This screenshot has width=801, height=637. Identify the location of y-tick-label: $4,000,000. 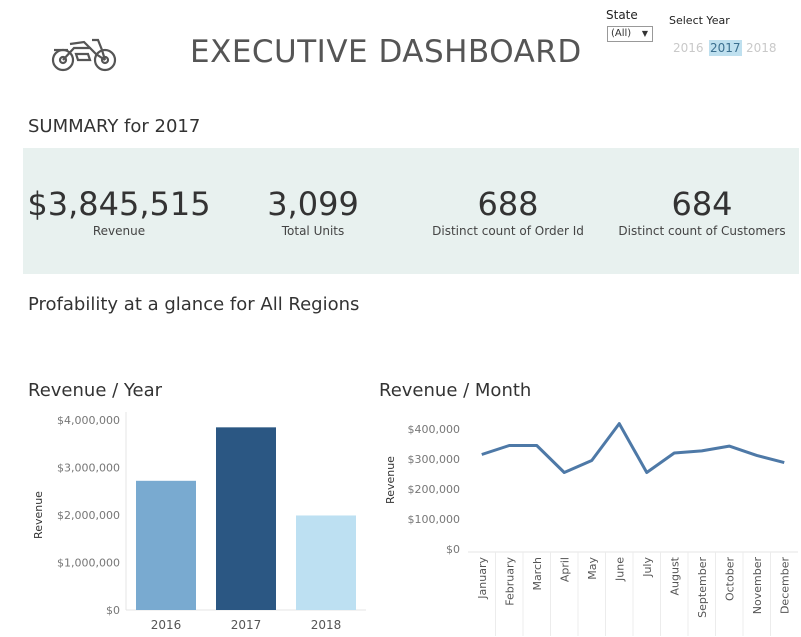
(88, 420).